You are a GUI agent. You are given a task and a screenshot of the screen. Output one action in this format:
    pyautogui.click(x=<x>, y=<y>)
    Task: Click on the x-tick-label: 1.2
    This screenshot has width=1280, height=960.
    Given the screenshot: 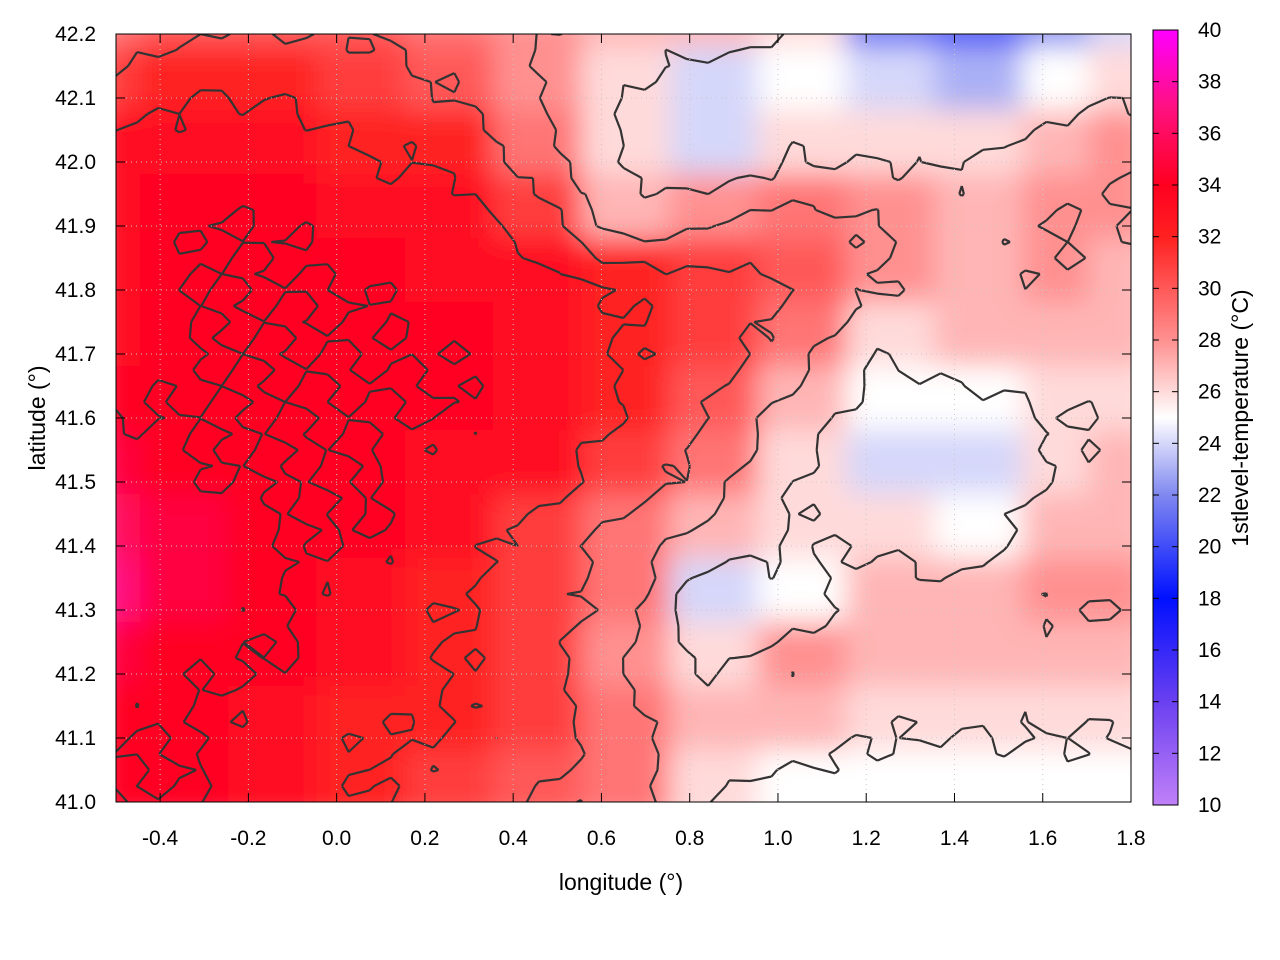 What is the action you would take?
    pyautogui.click(x=866, y=838)
    